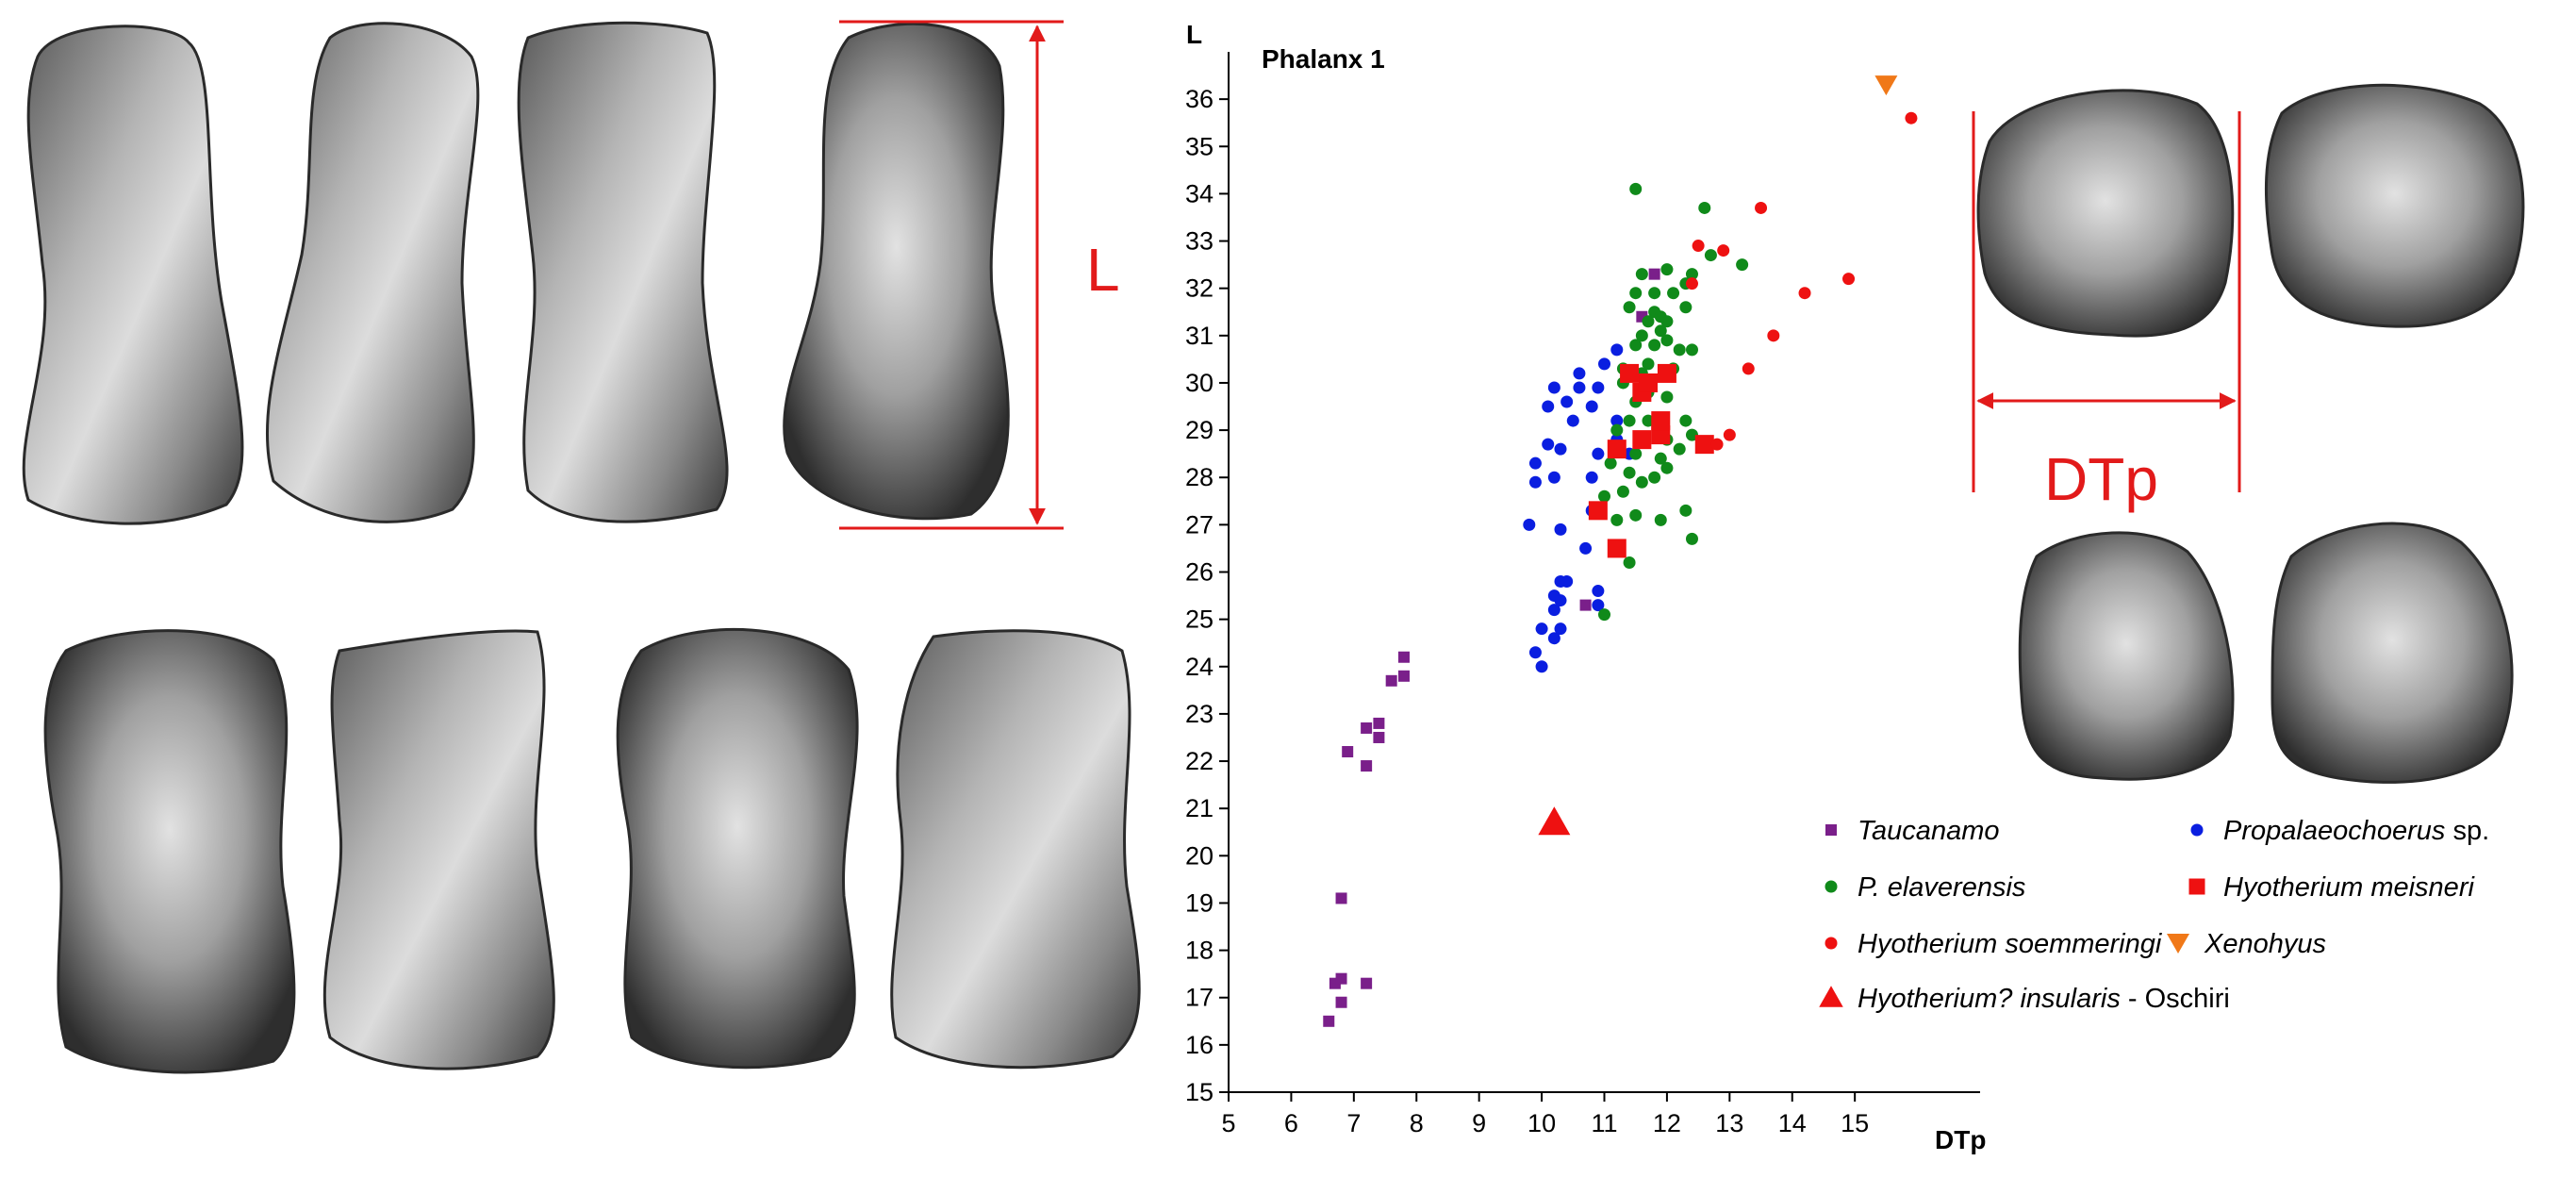  Describe the element at coordinates (2349, 887) in the screenshot. I see `legend-label-meisneri: Hyotherium meisneri` at that location.